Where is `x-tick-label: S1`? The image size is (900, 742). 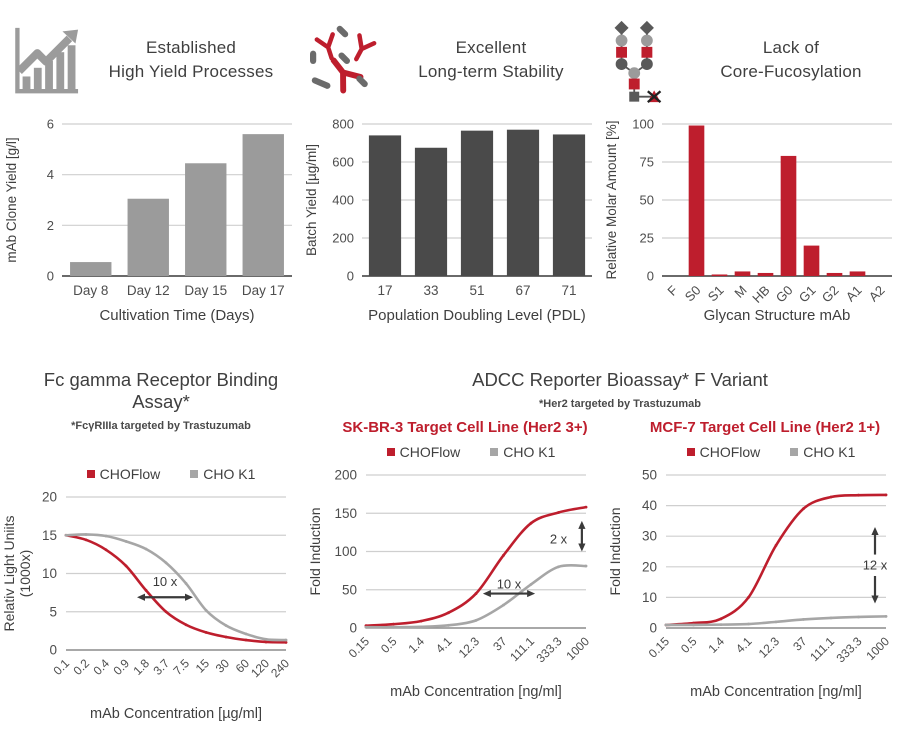 x-tick-label: S1 is located at coordinates (716, 294).